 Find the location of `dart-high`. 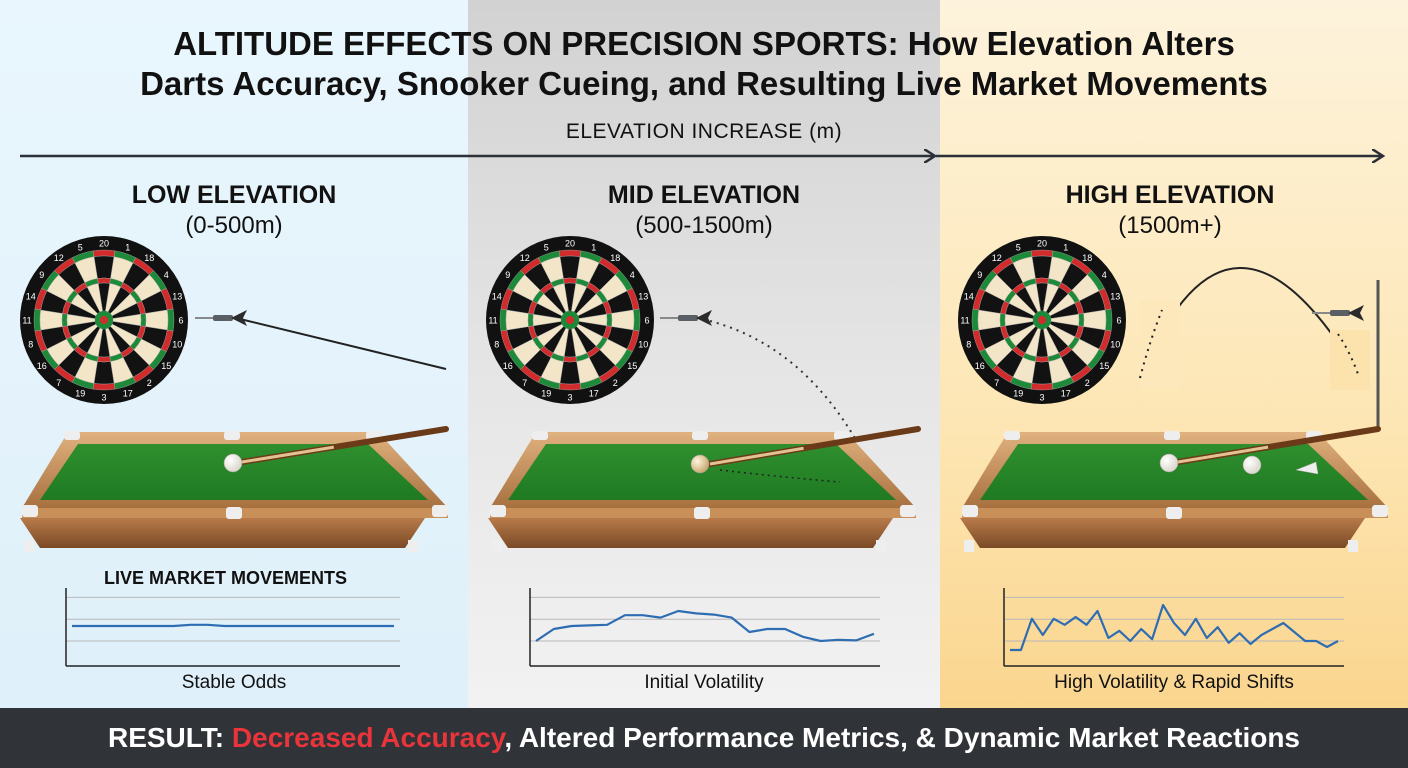

dart-high is located at coordinates (1338, 313).